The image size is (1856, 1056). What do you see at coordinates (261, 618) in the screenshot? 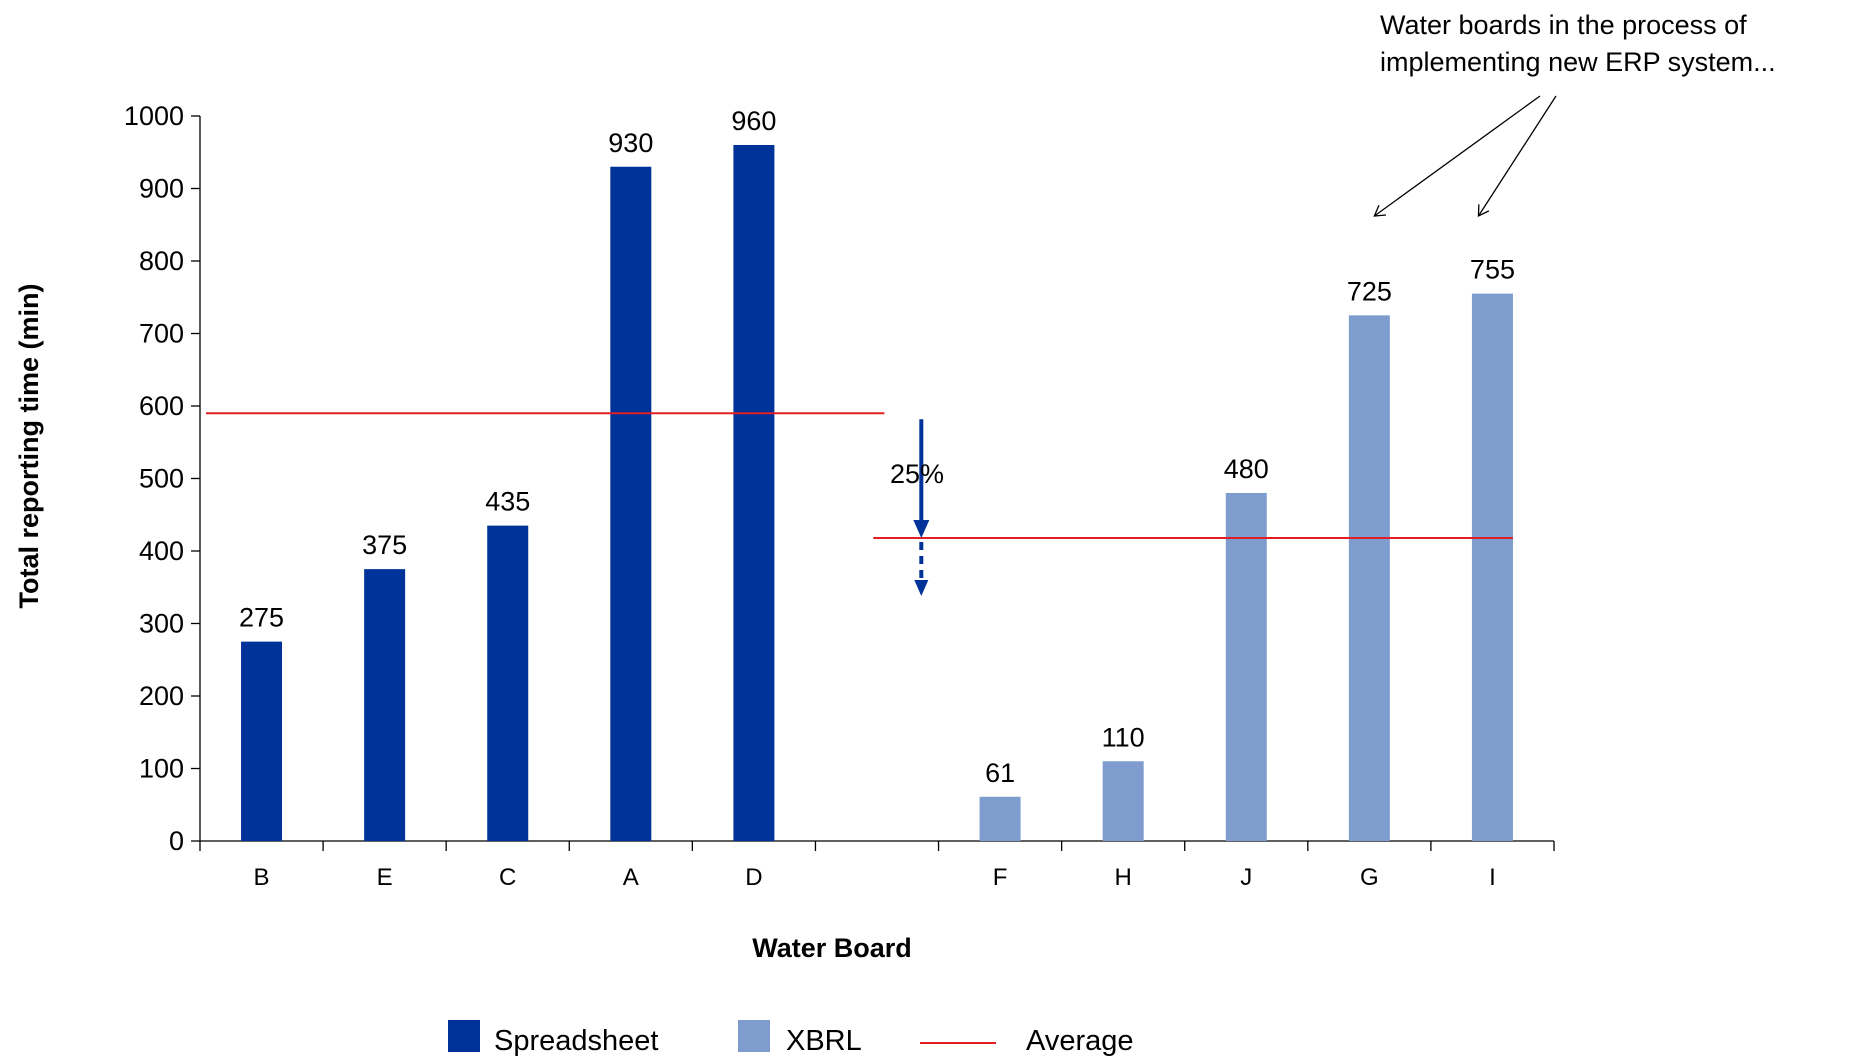
I see `bar-value-label: 275` at bounding box center [261, 618].